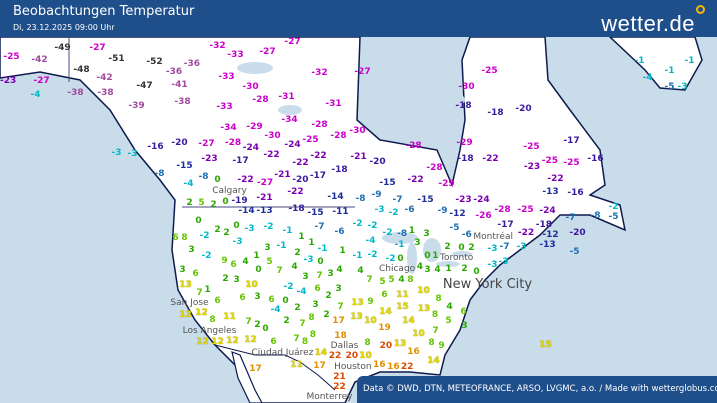 The image size is (717, 403). What do you see at coordinates (64, 27) in the screenshot?
I see `observation-datetime: Di, 23.12.2025 09:00 Uhr` at bounding box center [64, 27].